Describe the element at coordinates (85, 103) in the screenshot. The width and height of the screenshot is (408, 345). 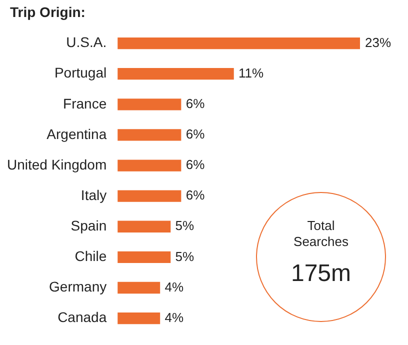
I see `y-tick-label: France` at that location.